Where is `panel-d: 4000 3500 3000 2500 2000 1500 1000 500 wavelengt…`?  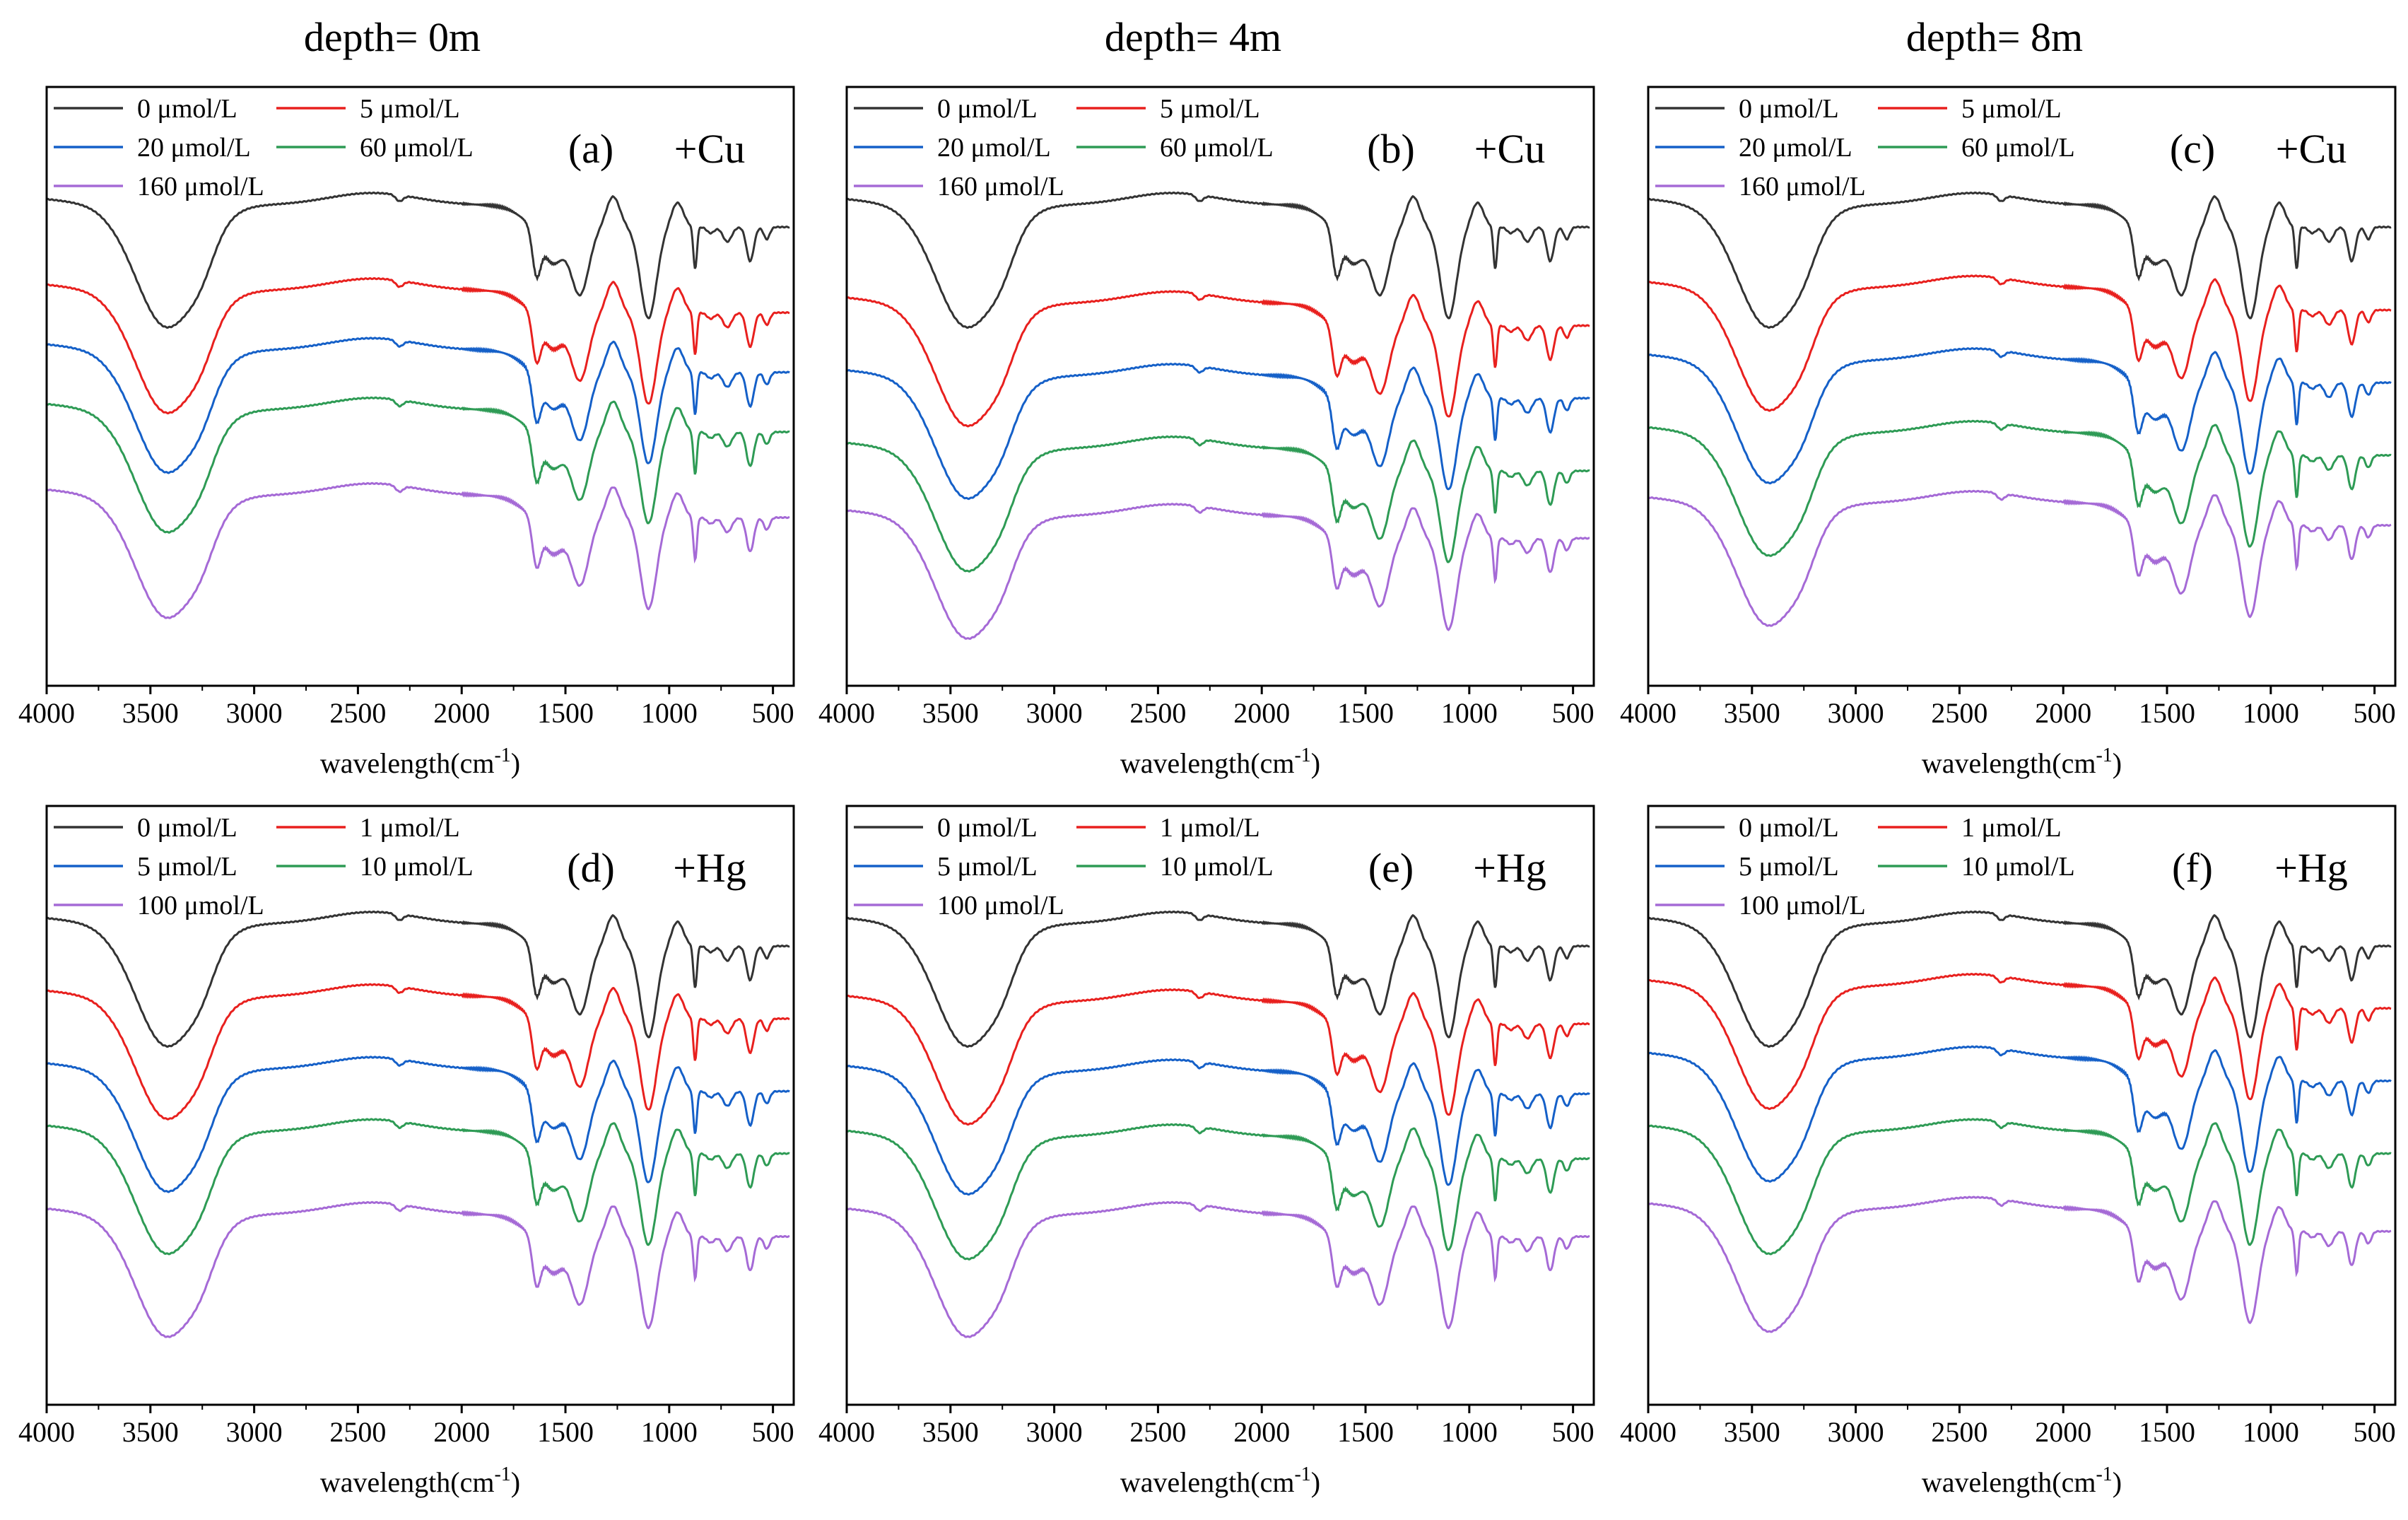
panel-d: 4000 3500 3000 2500 2000 1500 1000 500 wavelengt… is located at coordinates (407, 1151).